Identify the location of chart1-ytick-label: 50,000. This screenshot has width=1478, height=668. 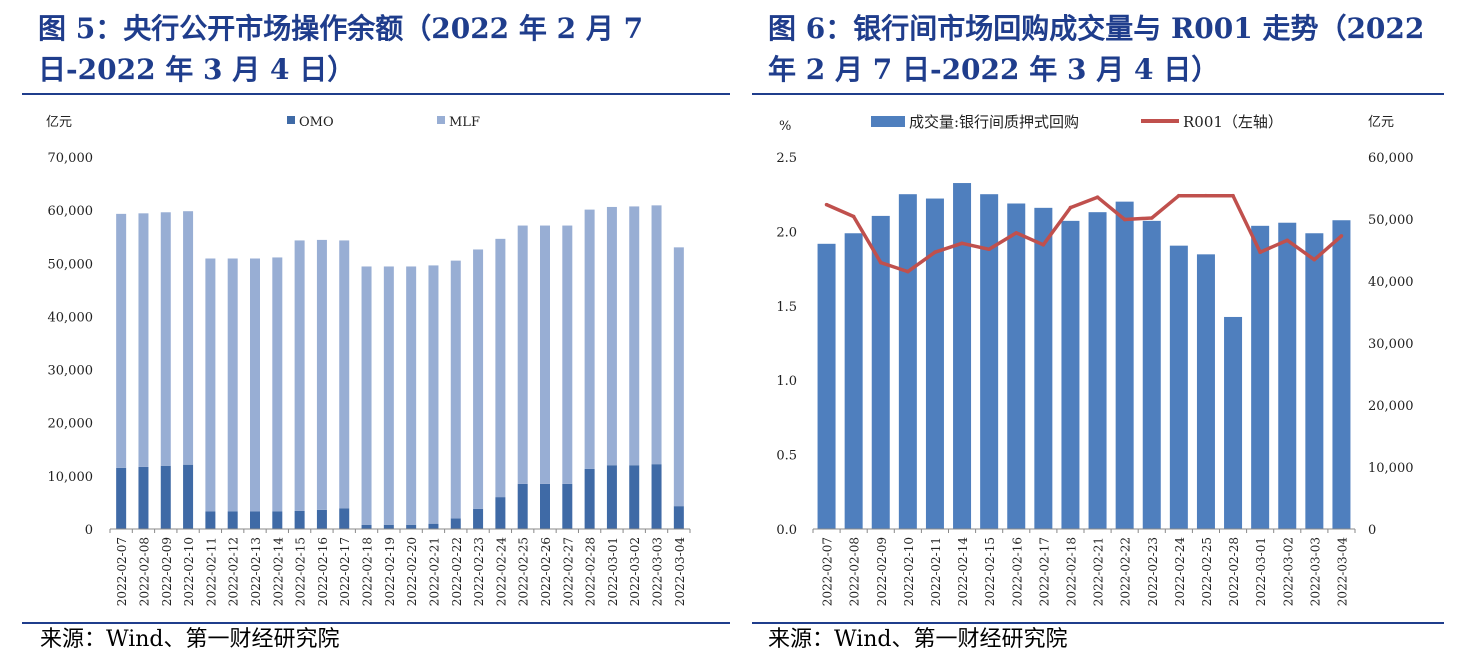
(71, 264).